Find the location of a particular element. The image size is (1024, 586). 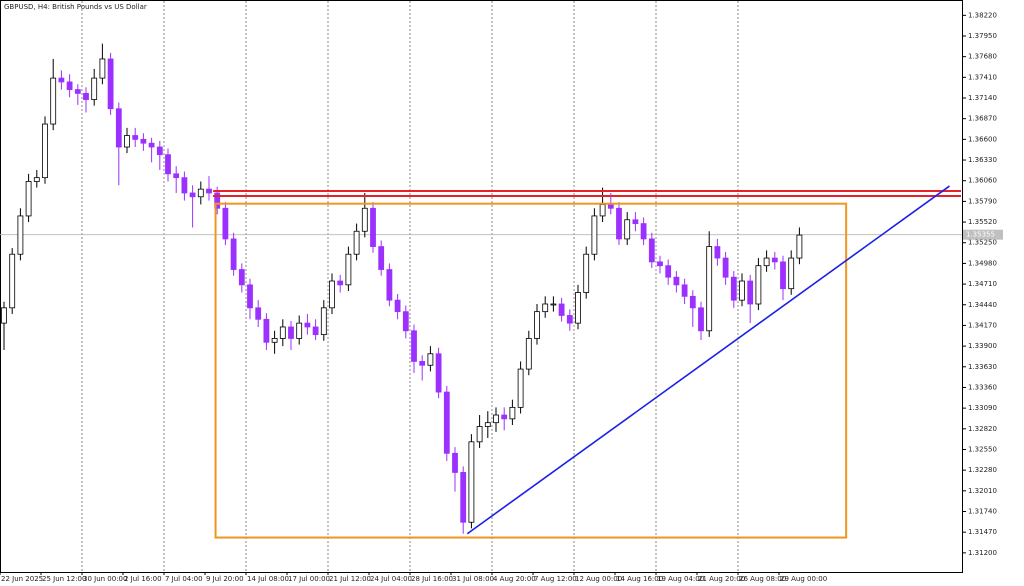

y-tick-label: 1.31200 is located at coordinates (982, 553).